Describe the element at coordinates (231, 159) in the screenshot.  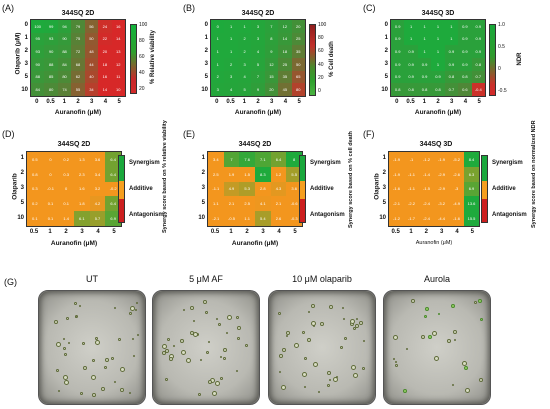
I see `heatmap-cell: 7` at that location.